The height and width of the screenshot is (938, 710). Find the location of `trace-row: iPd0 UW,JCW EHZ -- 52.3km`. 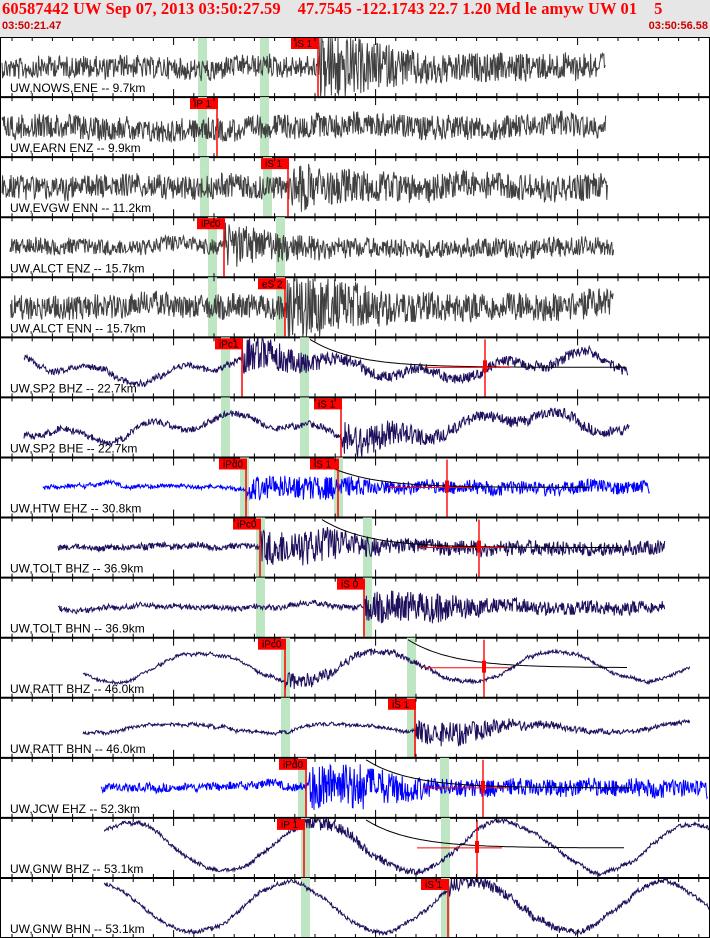

trace-row: iPd0 UW,JCW EHZ -- 52.3km is located at coordinates (355, 788).